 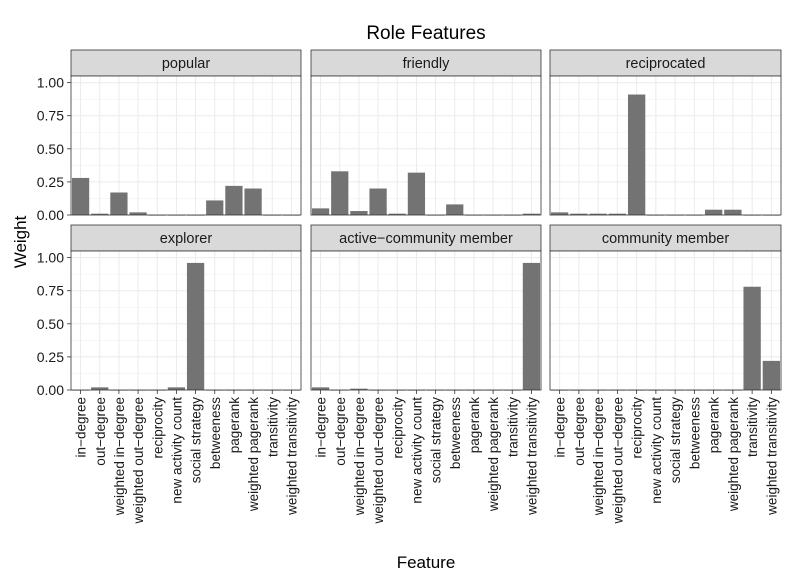 I want to click on facet-strip-label: active−community member, so click(x=426, y=239).